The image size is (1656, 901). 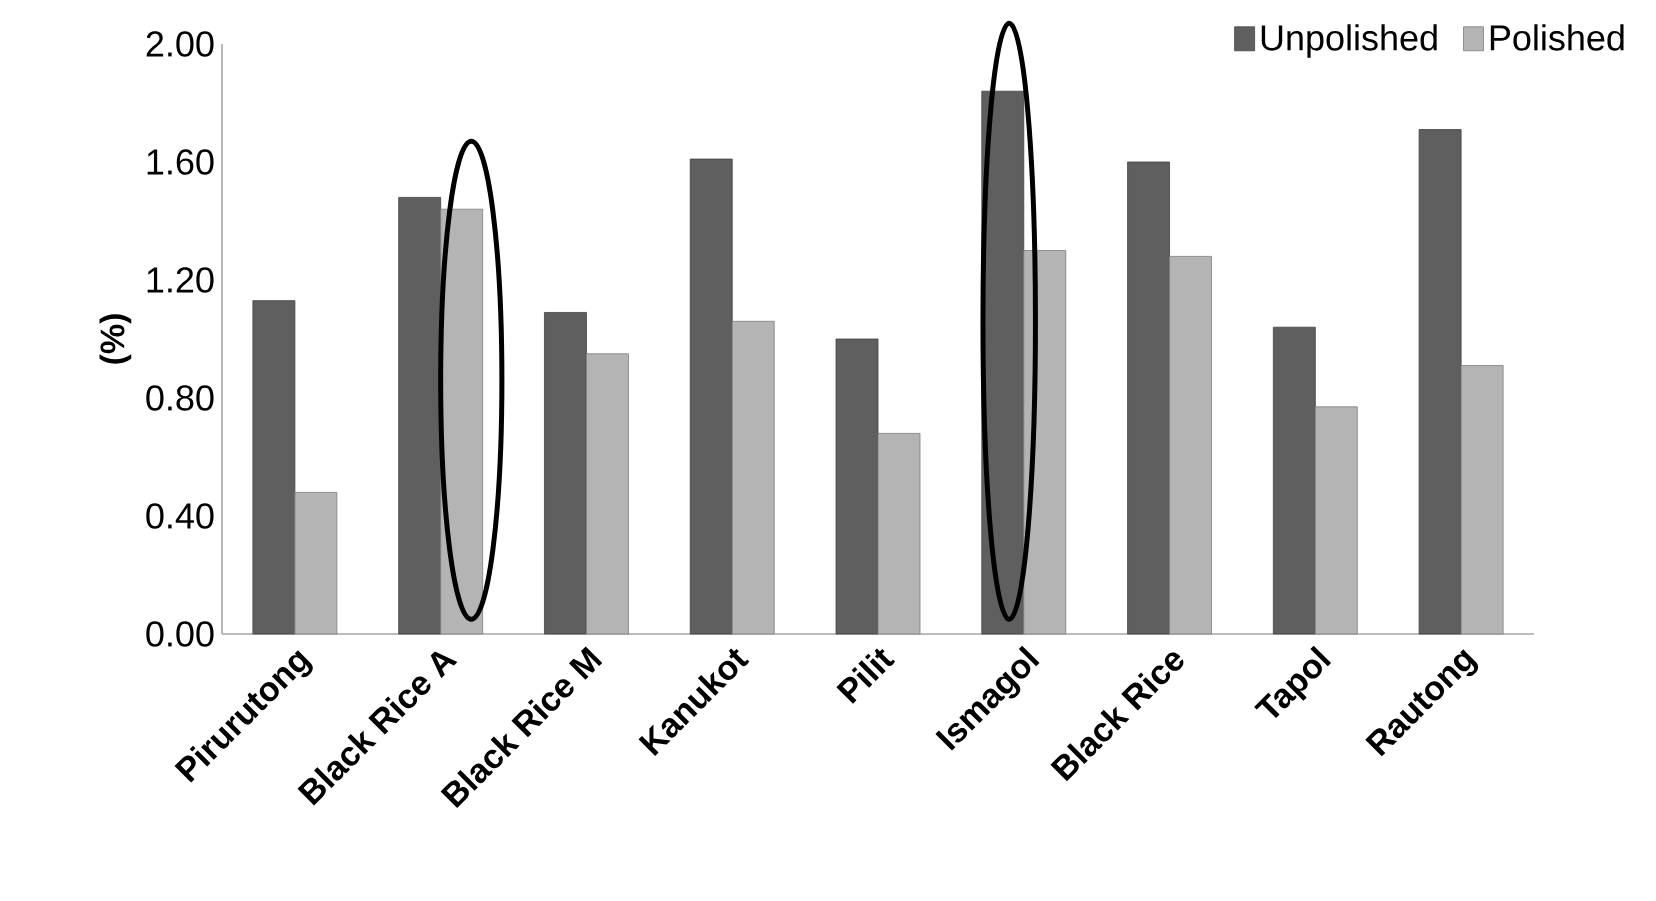 I want to click on y-tick-label: 0.80, so click(x=180, y=398).